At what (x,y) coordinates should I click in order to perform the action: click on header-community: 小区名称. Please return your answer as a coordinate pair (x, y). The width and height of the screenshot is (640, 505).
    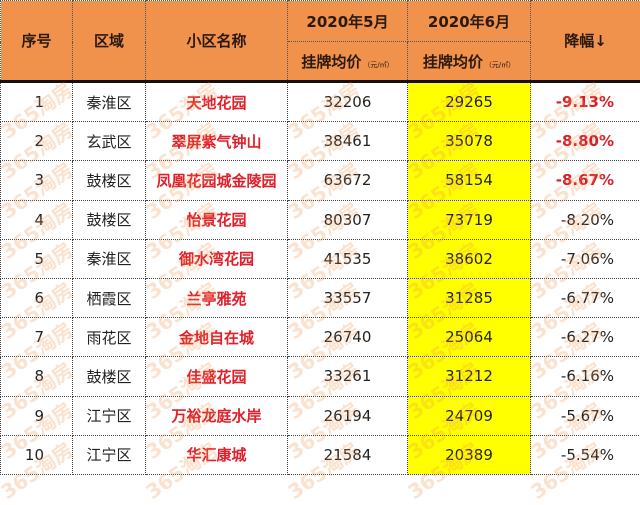
    Looking at the image, I should click on (217, 41).